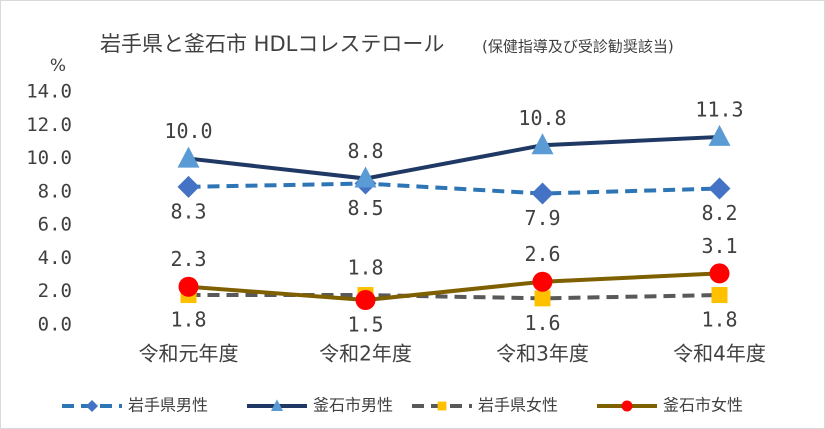 The width and height of the screenshot is (825, 429). I want to click on data-label: 10.0, so click(188, 131).